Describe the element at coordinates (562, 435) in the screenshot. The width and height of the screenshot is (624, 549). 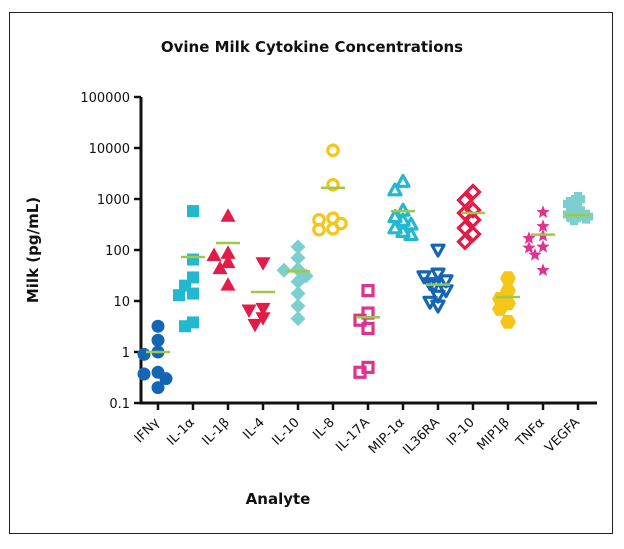
I see `x-tick-label: VEGFA` at that location.